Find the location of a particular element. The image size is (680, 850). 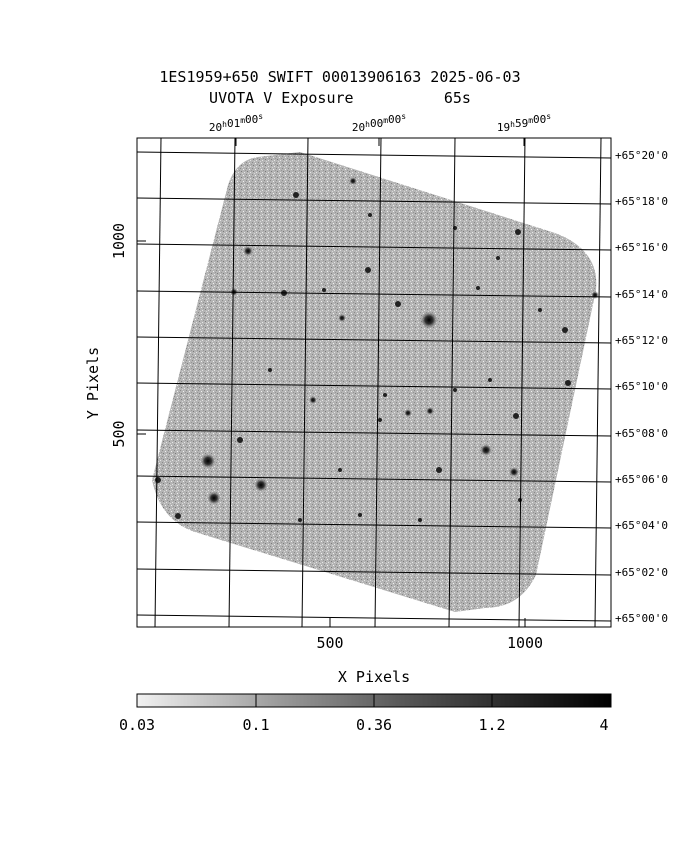

dec-tick-label: +65°14'0 is located at coordinates (641, 294).